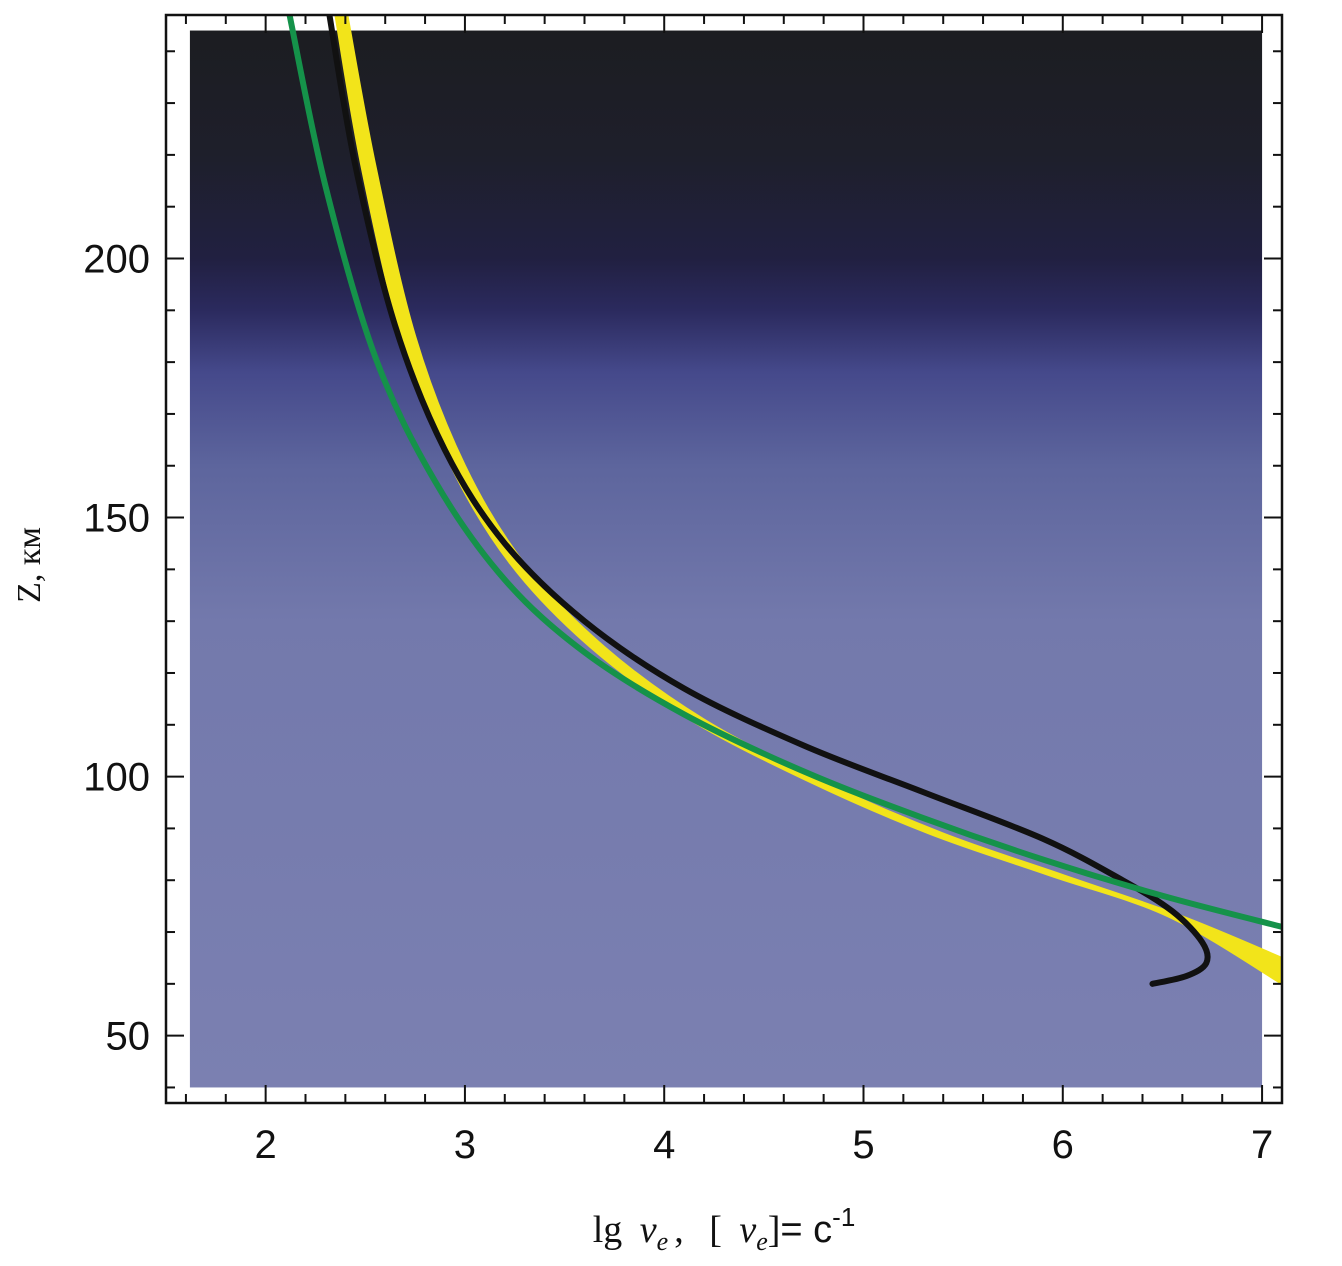 This screenshot has height=1266, width=1342. What do you see at coordinates (774, 1230) in the screenshot?
I see `xlabel-bracket-close: ]` at bounding box center [774, 1230].